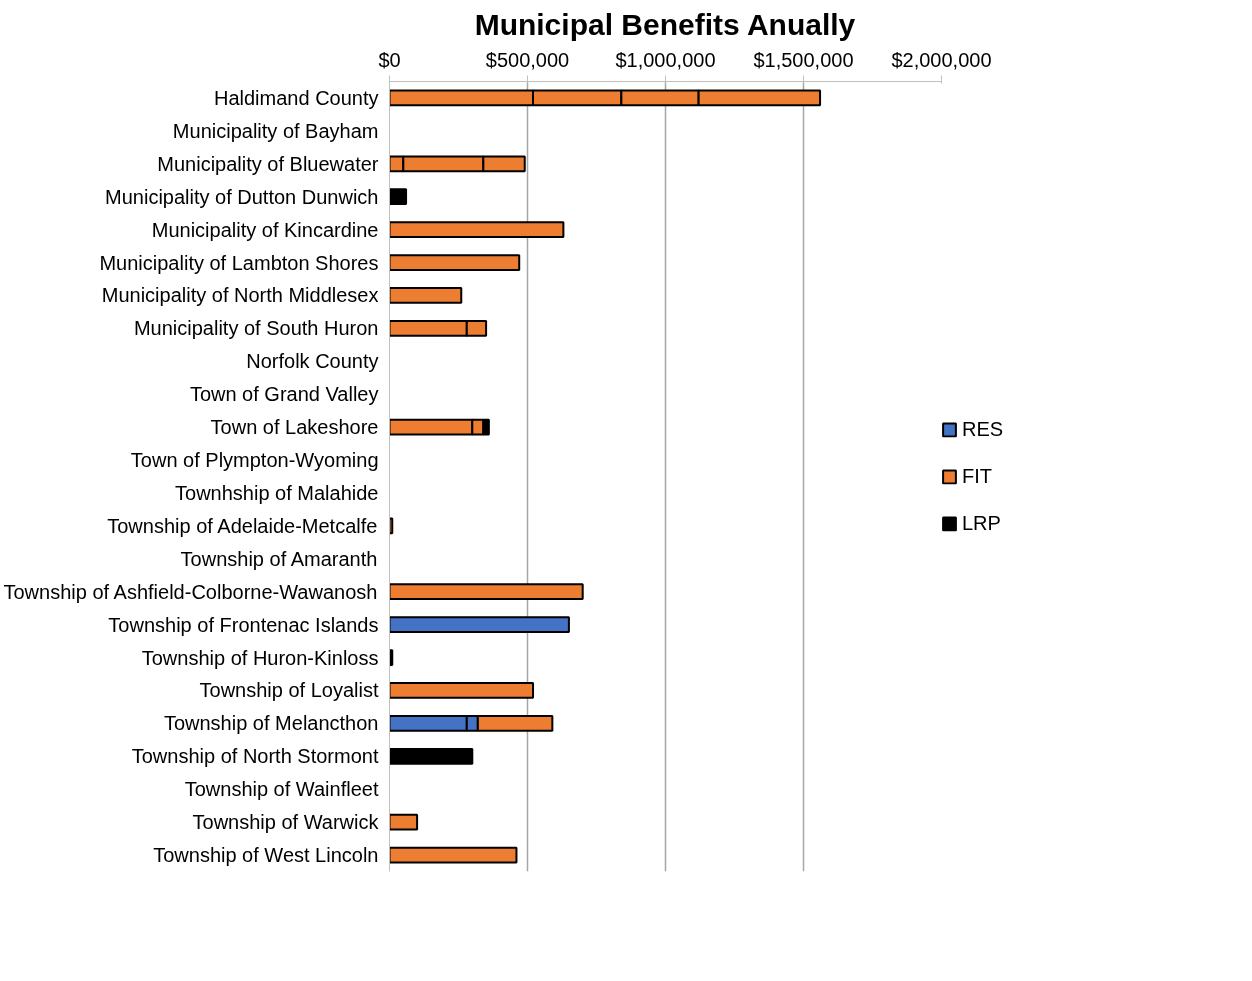 The height and width of the screenshot is (981, 1252). What do you see at coordinates (983, 429) in the screenshot?
I see `legend-label: RES` at bounding box center [983, 429].